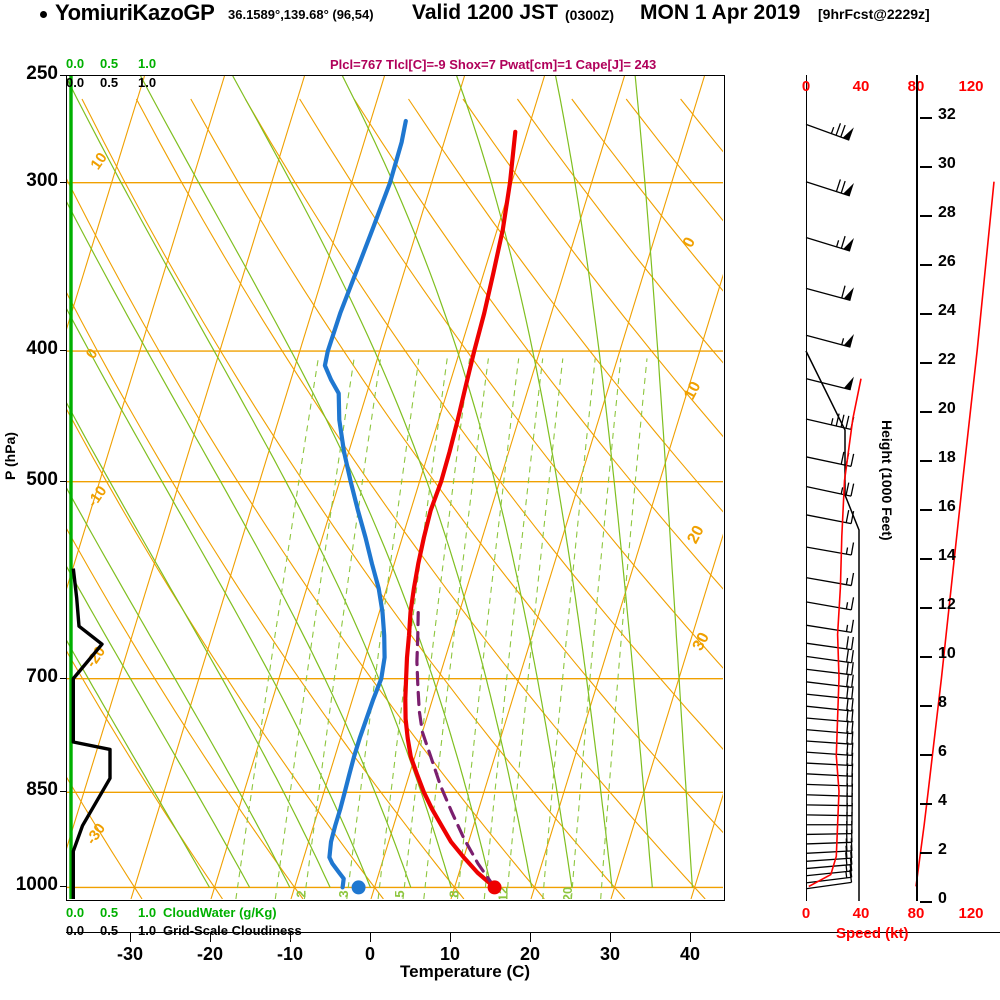 This screenshot has width=1000, height=1000. What do you see at coordinates (690, 954) in the screenshot?
I see `temperature-tick-40: 40` at bounding box center [690, 954].